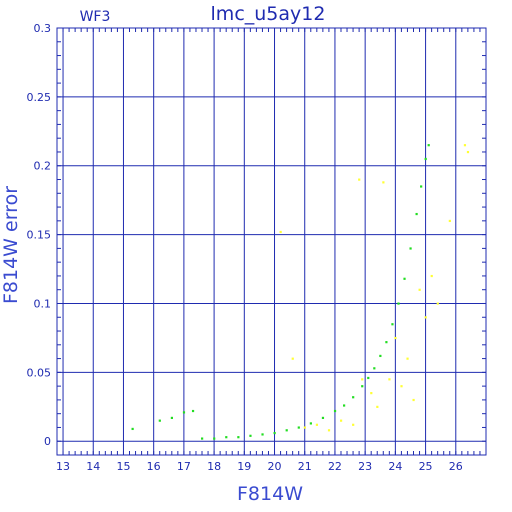 Image resolution: width=512 pixels, height=512 pixels. What do you see at coordinates (268, 14) in the screenshot?
I see `chart-title: lmc_u5ay12` at bounding box center [268, 14].